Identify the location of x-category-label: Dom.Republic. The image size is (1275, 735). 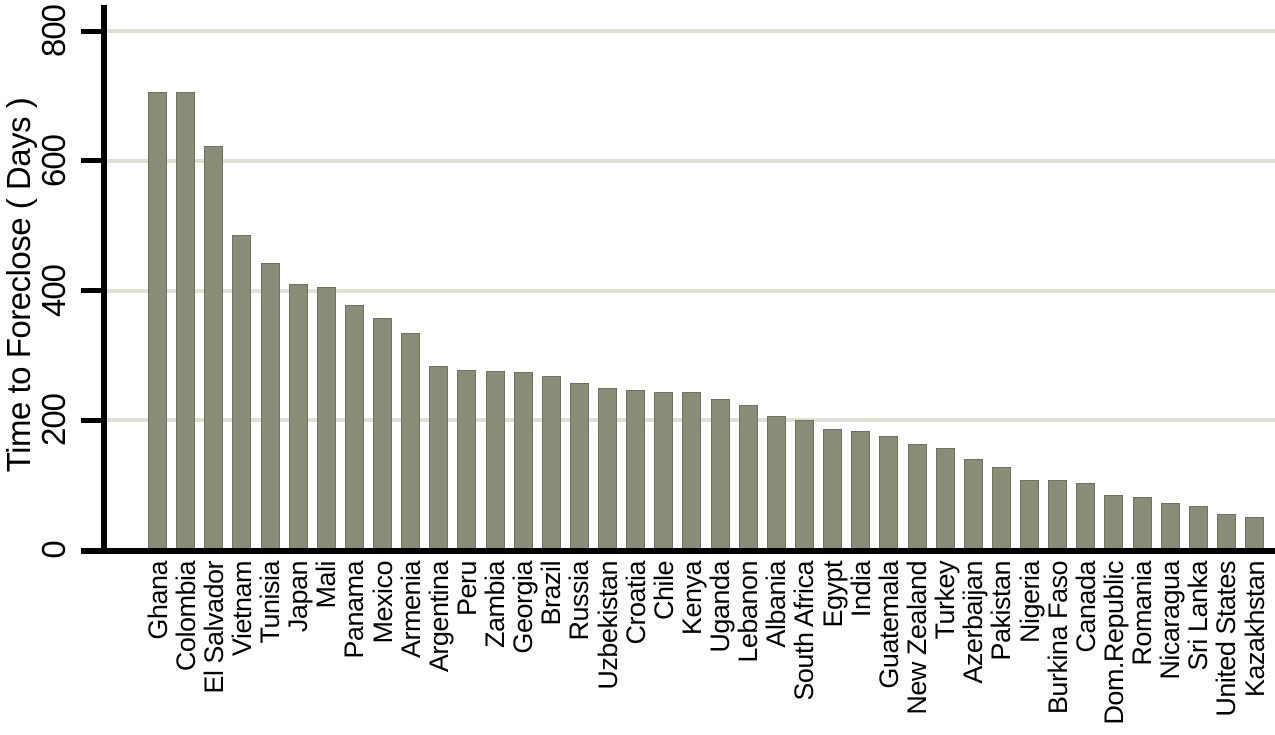
(1113, 643).